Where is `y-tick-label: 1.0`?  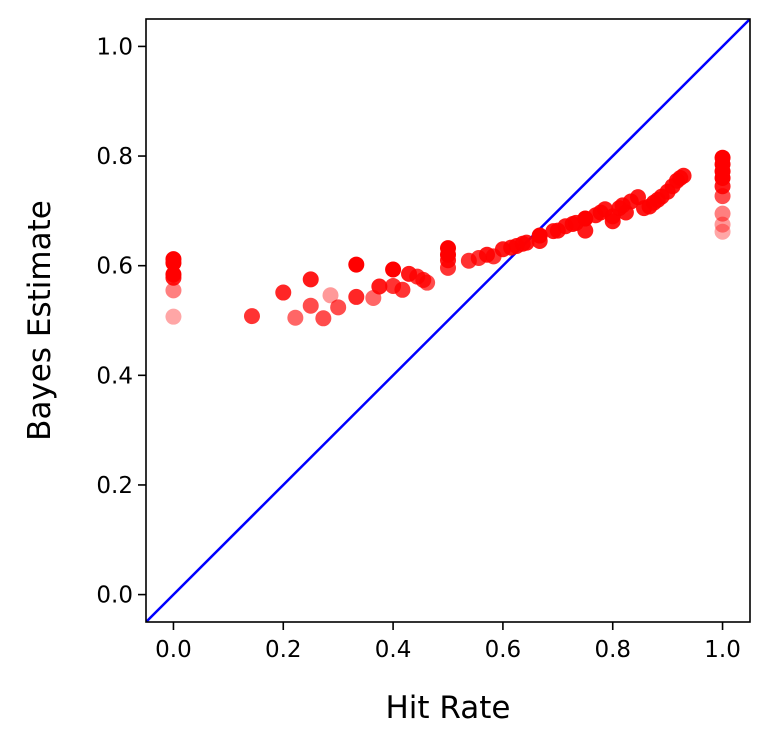
y-tick-label: 1.0 is located at coordinates (114, 47).